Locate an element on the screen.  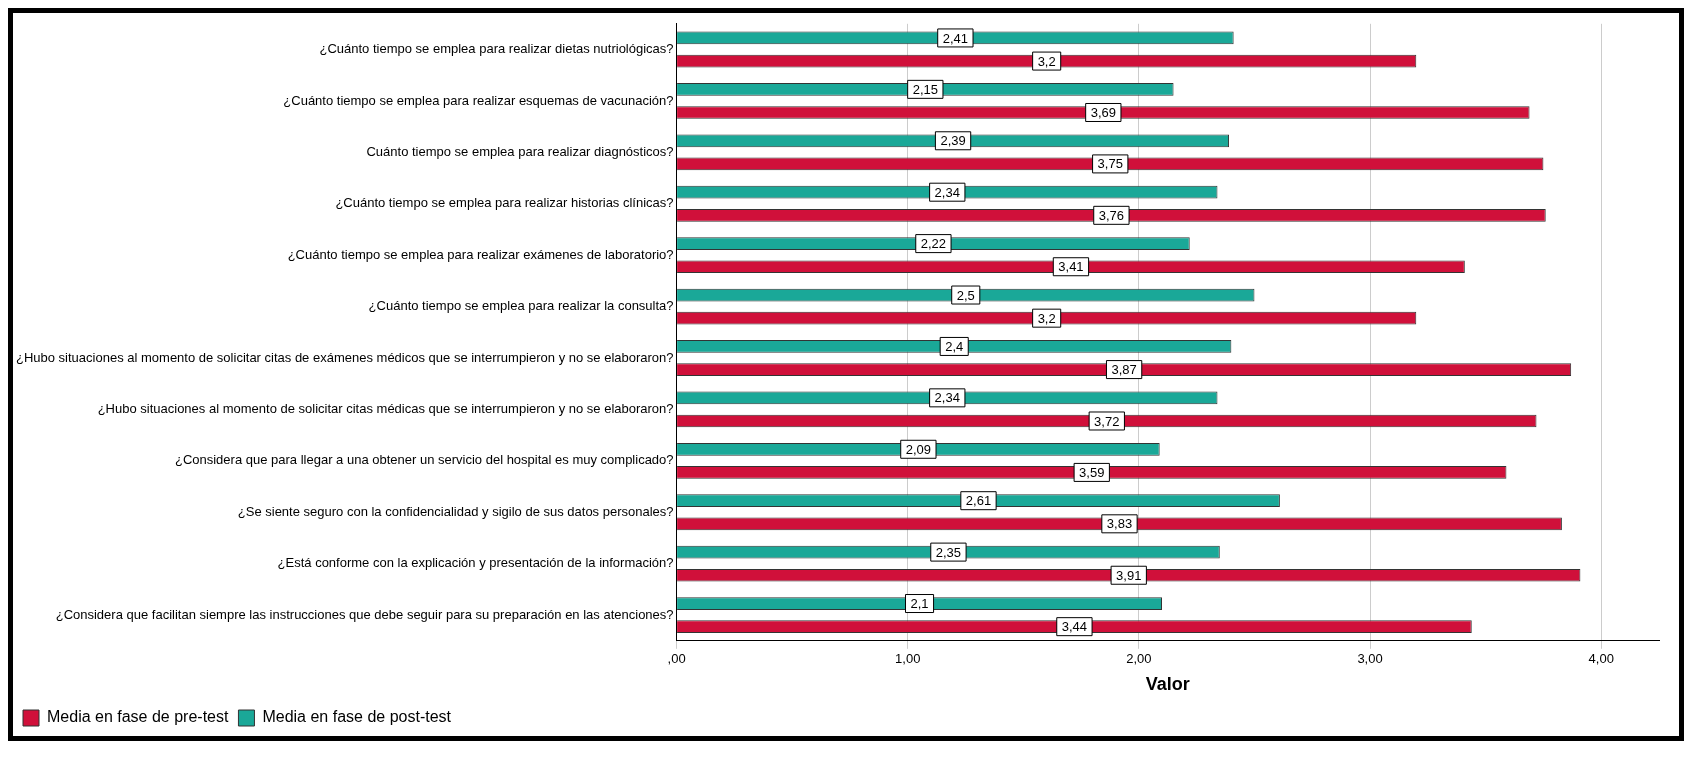
y-tick-label: Cuánto tiempo se emplea para realizar diagnósticos? is located at coordinates (520, 151).